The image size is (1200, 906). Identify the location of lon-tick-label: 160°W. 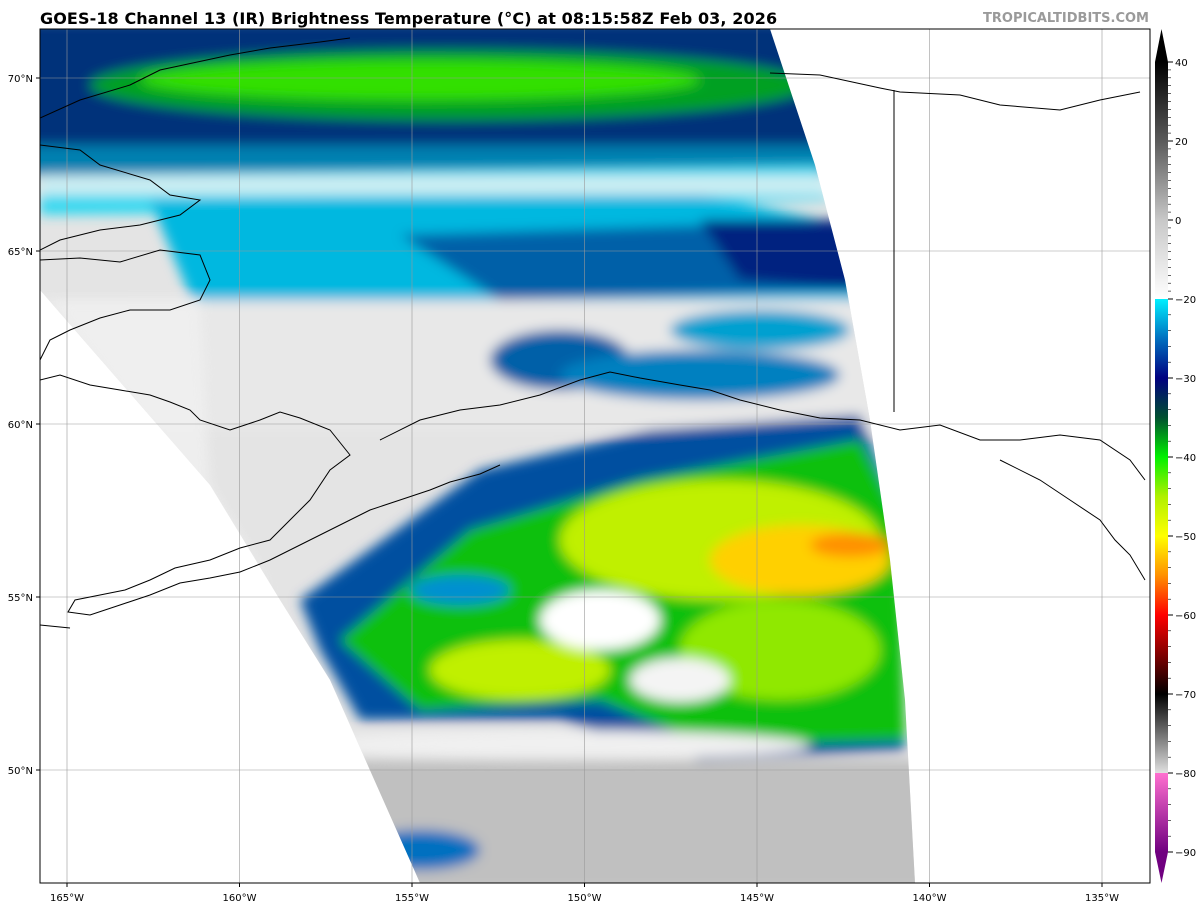
(240, 898).